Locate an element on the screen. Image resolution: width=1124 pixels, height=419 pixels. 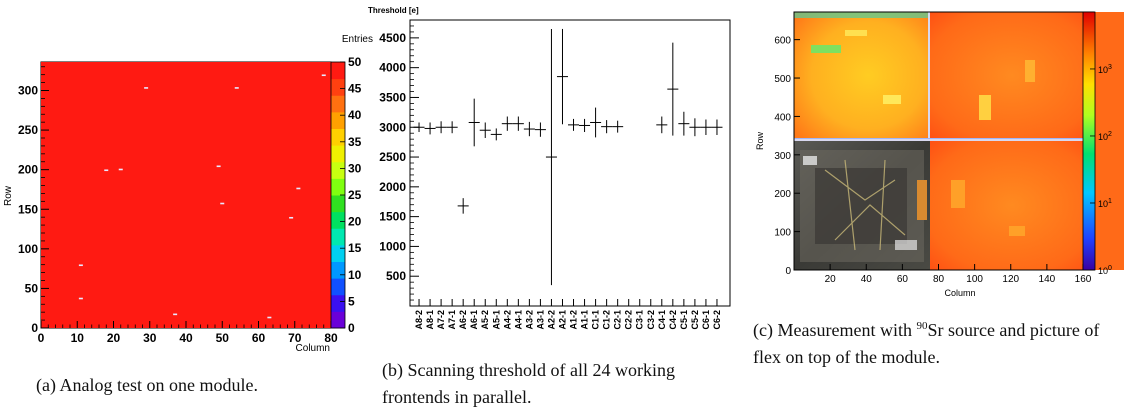
x-tick-label: C5-1 is located at coordinates (684, 320).